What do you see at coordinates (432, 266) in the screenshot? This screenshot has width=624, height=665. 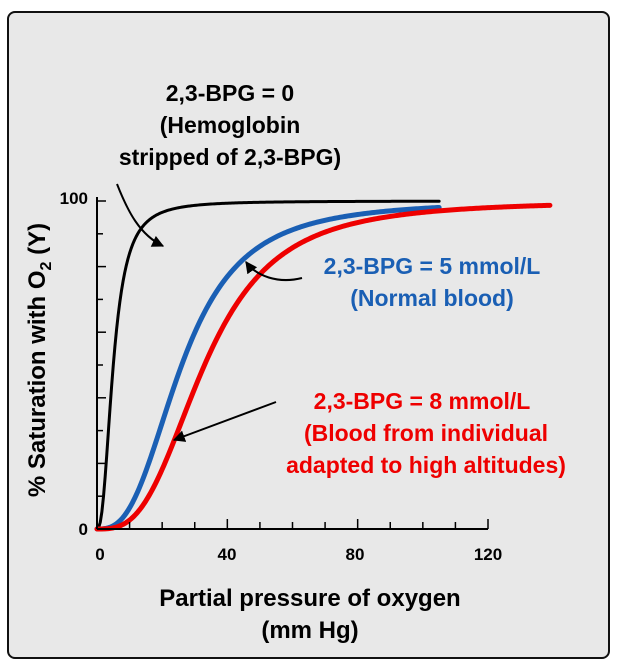 I see `annotation-bpg-5-line1: 2,3-BPG = 5 mmol/L` at bounding box center [432, 266].